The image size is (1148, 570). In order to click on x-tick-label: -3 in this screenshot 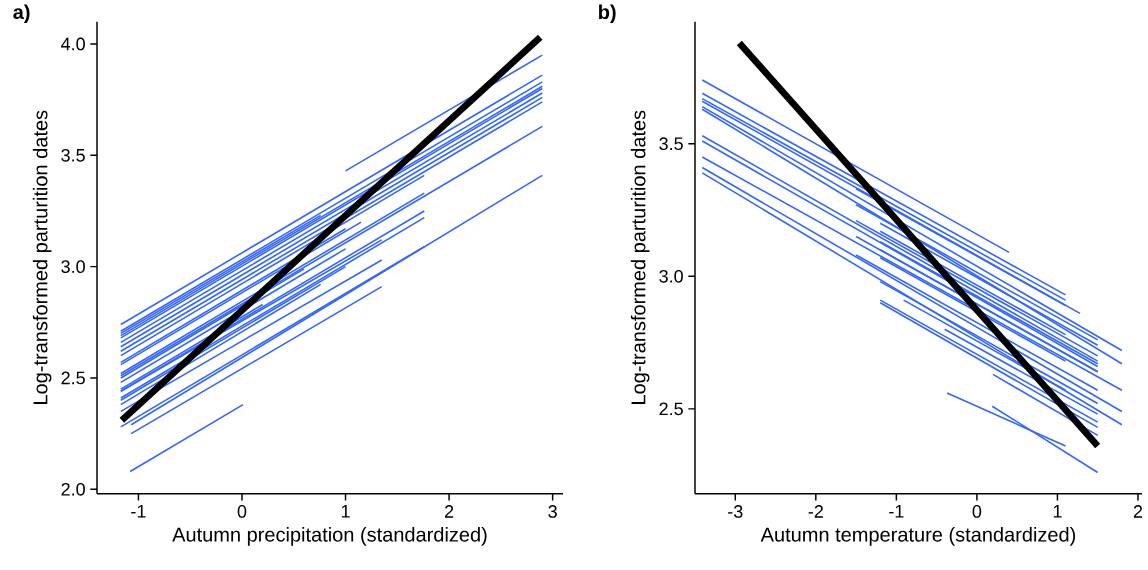, I will do `click(735, 511)`.